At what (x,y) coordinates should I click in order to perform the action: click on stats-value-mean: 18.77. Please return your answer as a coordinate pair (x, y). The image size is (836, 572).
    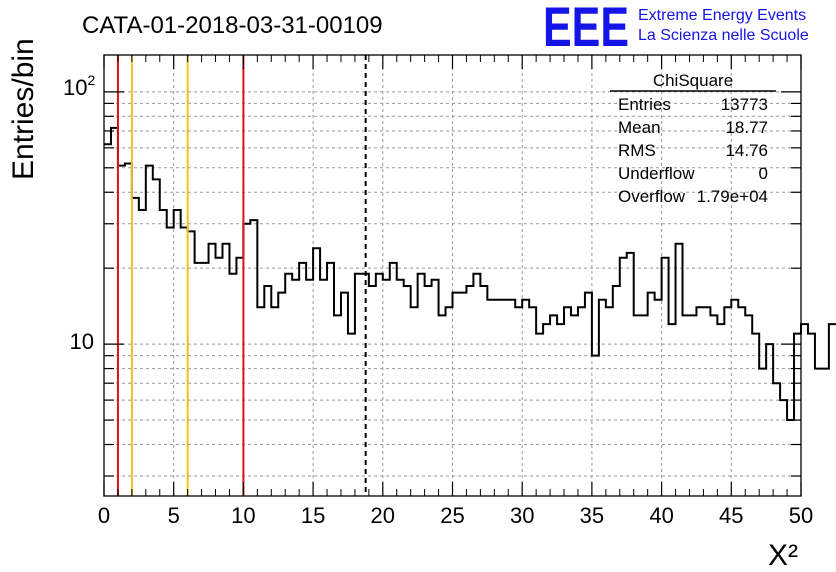
    Looking at the image, I should click on (746, 127).